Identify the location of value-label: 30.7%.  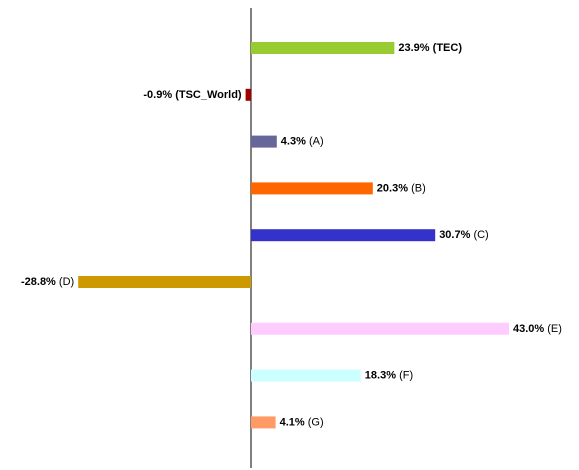
(454, 235).